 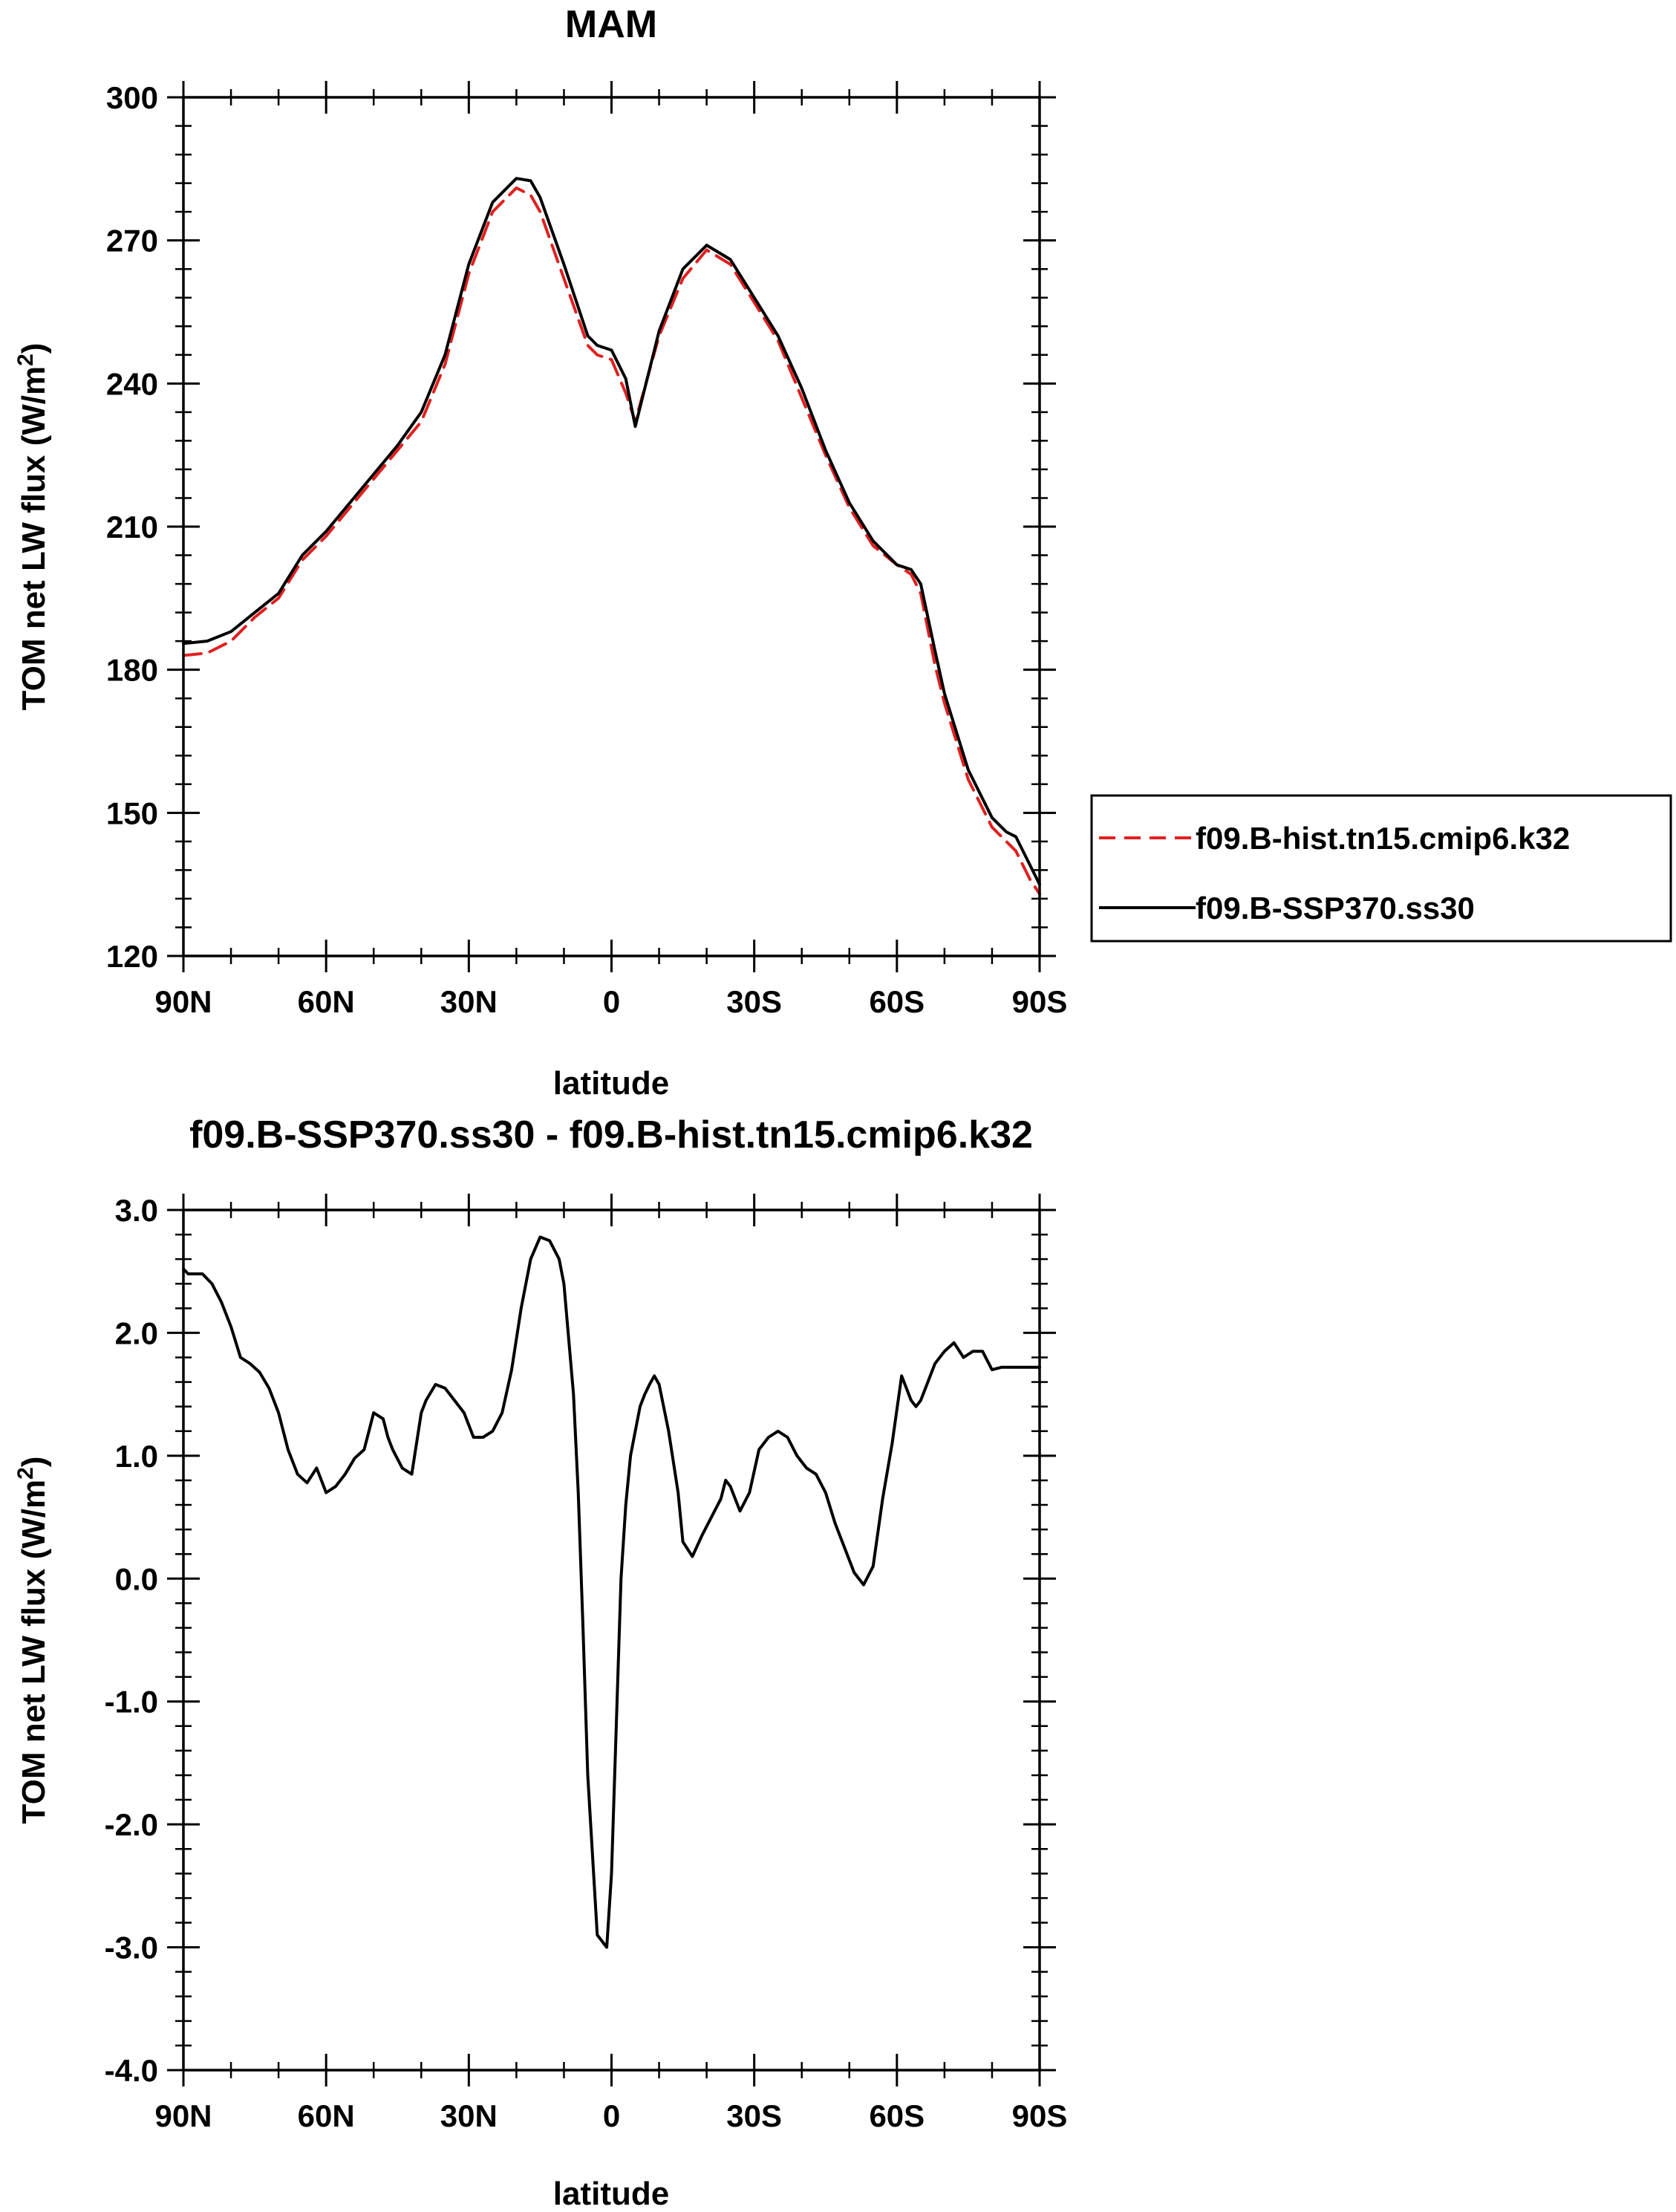 I want to click on top-x-tick-label: 30S, so click(x=754, y=1002).